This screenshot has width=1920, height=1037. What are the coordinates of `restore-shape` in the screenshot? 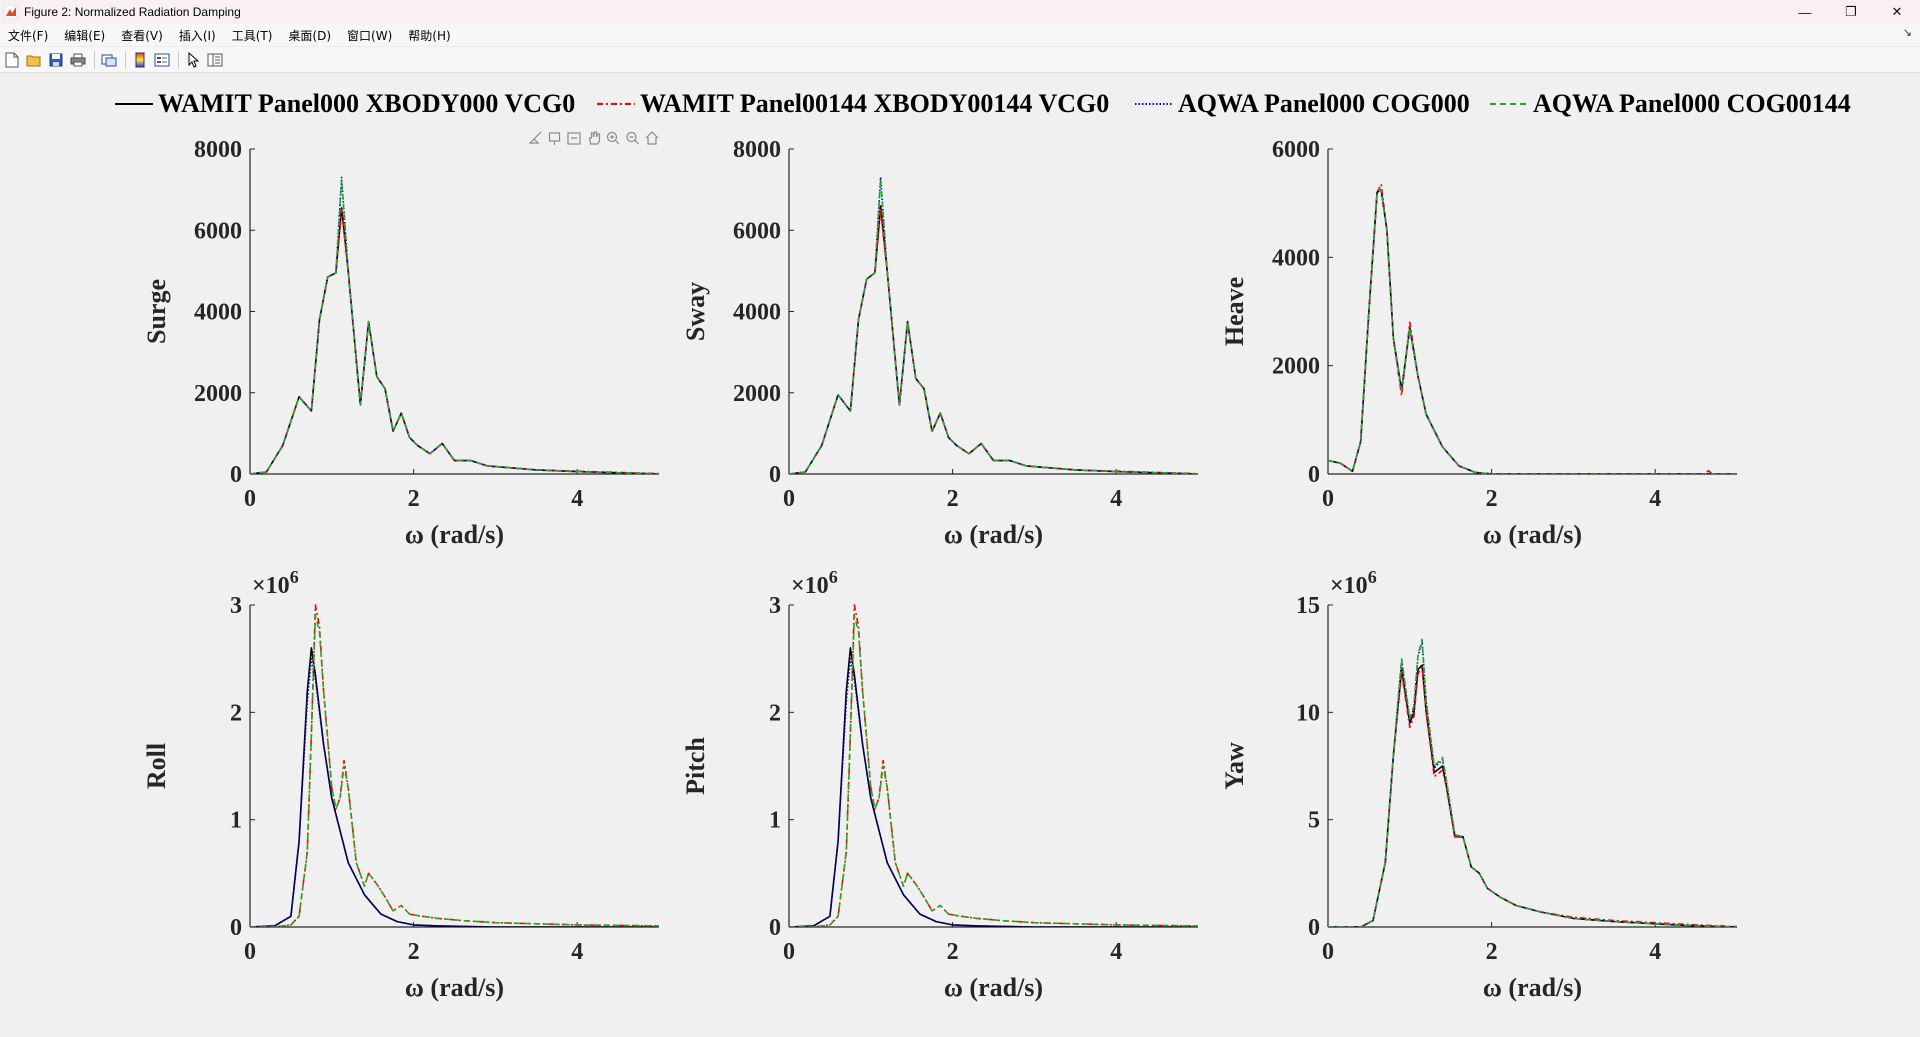 It's located at (574, 138).